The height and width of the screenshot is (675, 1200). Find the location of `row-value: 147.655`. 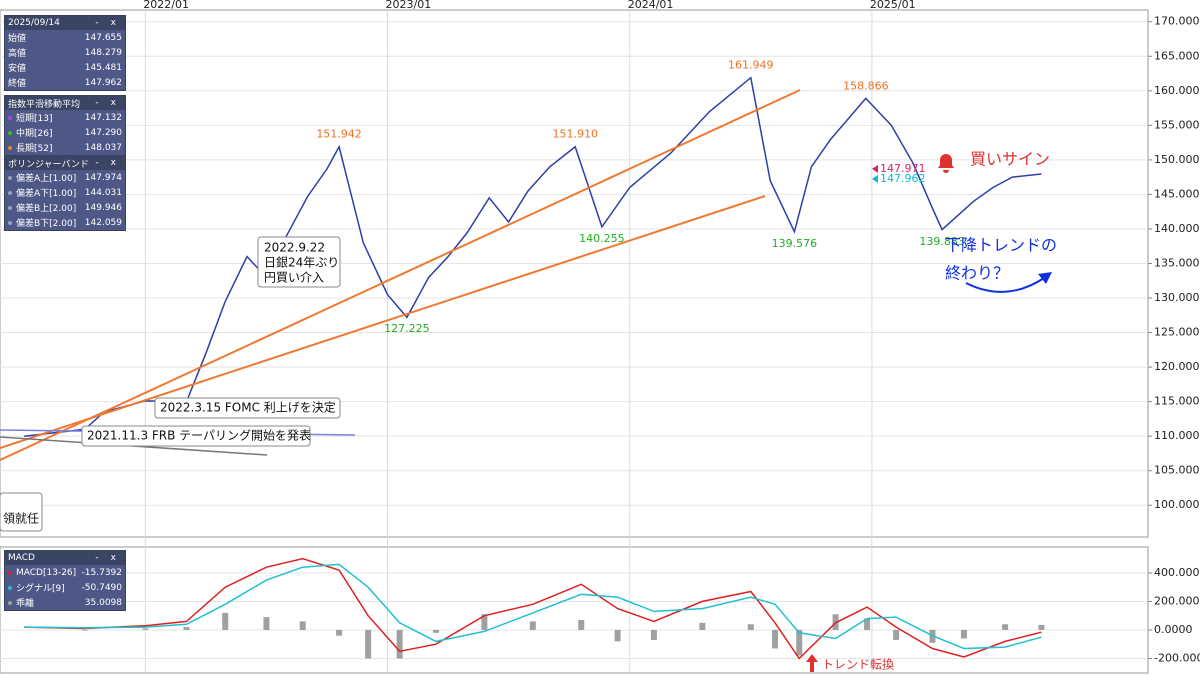

row-value: 147.655 is located at coordinates (103, 37).